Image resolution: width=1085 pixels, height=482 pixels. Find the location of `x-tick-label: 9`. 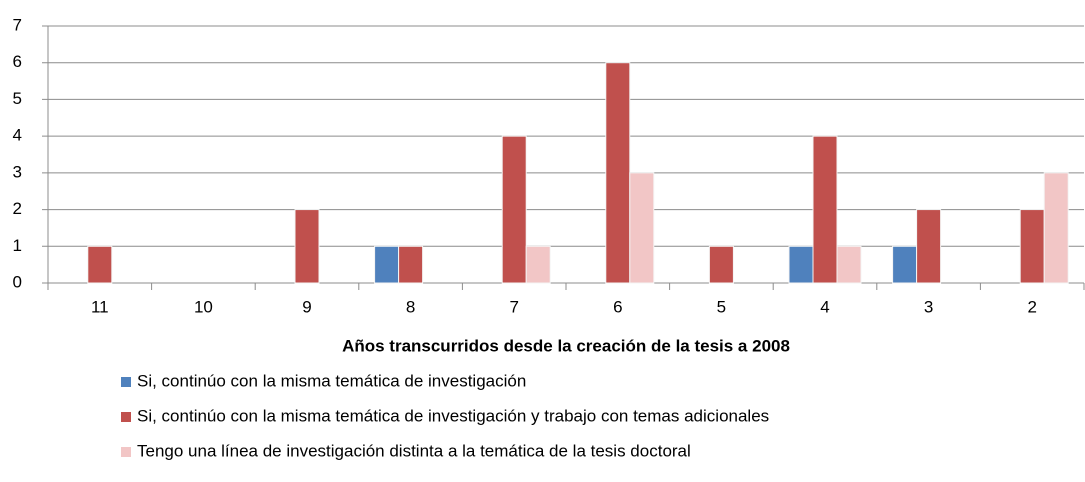

x-tick-label: 9 is located at coordinates (306, 306).